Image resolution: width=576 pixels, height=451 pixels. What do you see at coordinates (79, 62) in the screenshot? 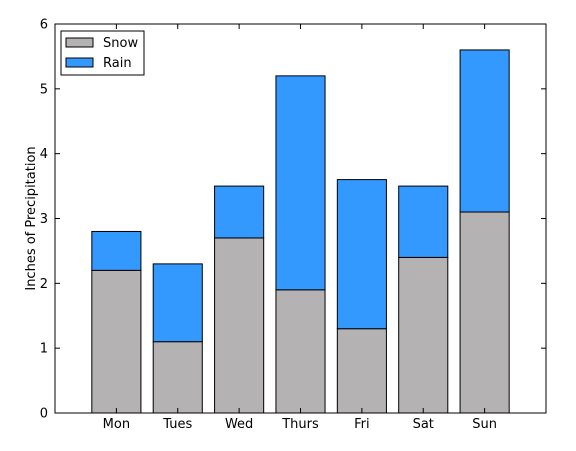
I see `legend-swatch-rain` at bounding box center [79, 62].